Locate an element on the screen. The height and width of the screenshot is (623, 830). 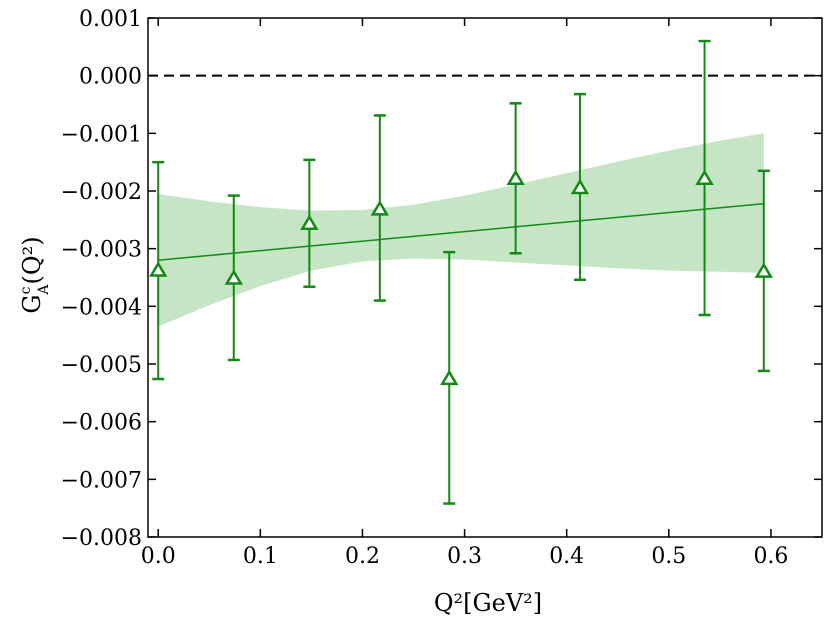
y-tick-label: 0.000 is located at coordinates (110, 77).